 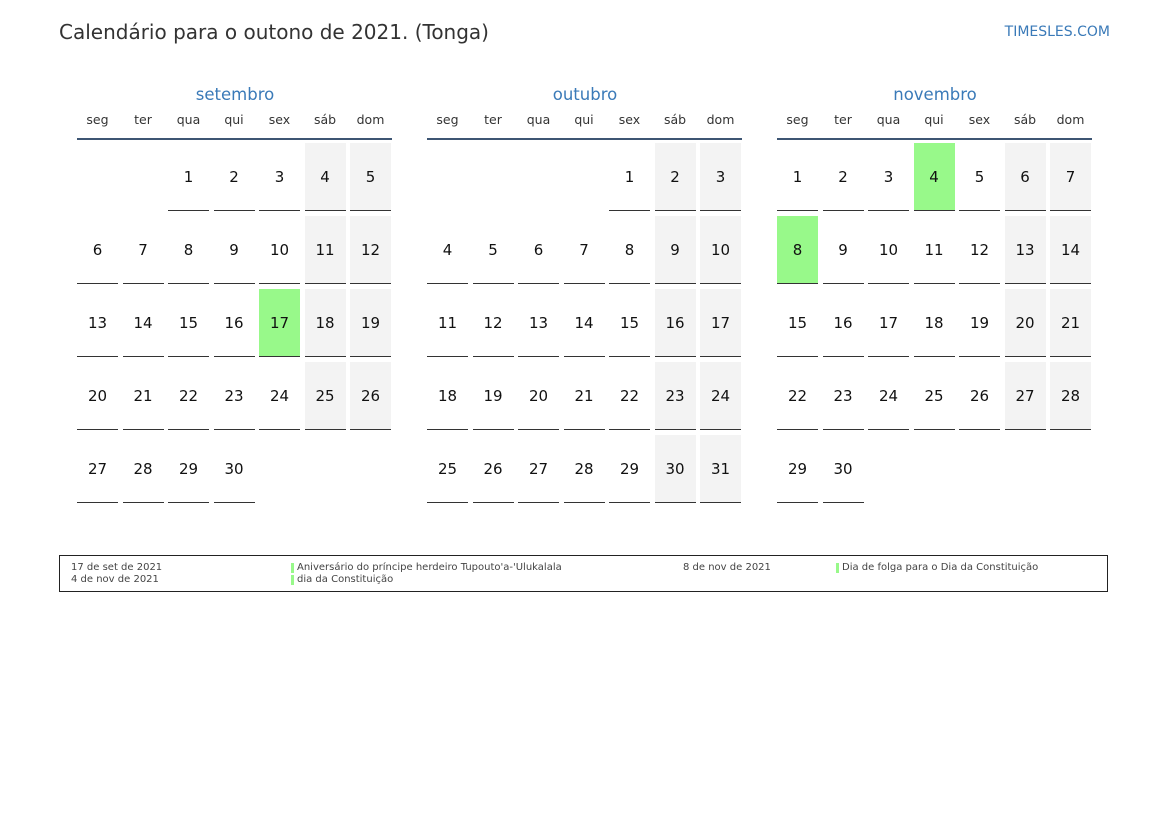 What do you see at coordinates (934, 396) in the screenshot?
I see `day-cell: 25` at bounding box center [934, 396].